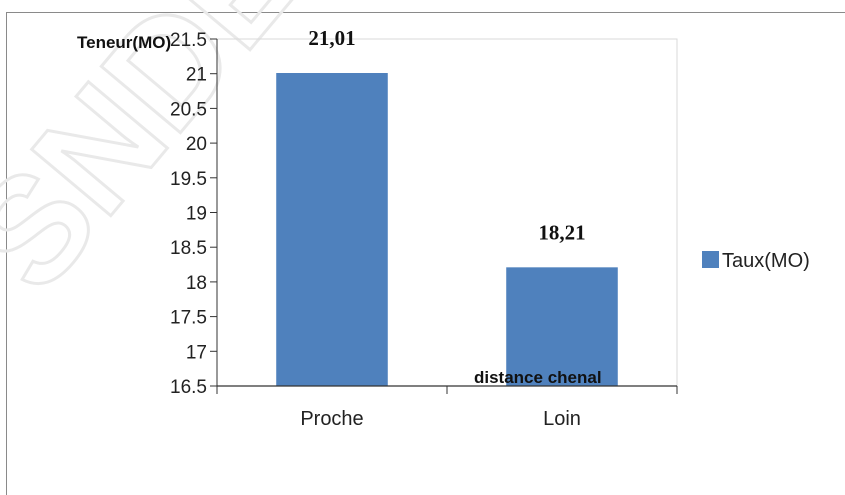 The width and height of the screenshot is (845, 495). What do you see at coordinates (447, 407) in the screenshot?
I see `x-axis: Proche Loin` at bounding box center [447, 407].